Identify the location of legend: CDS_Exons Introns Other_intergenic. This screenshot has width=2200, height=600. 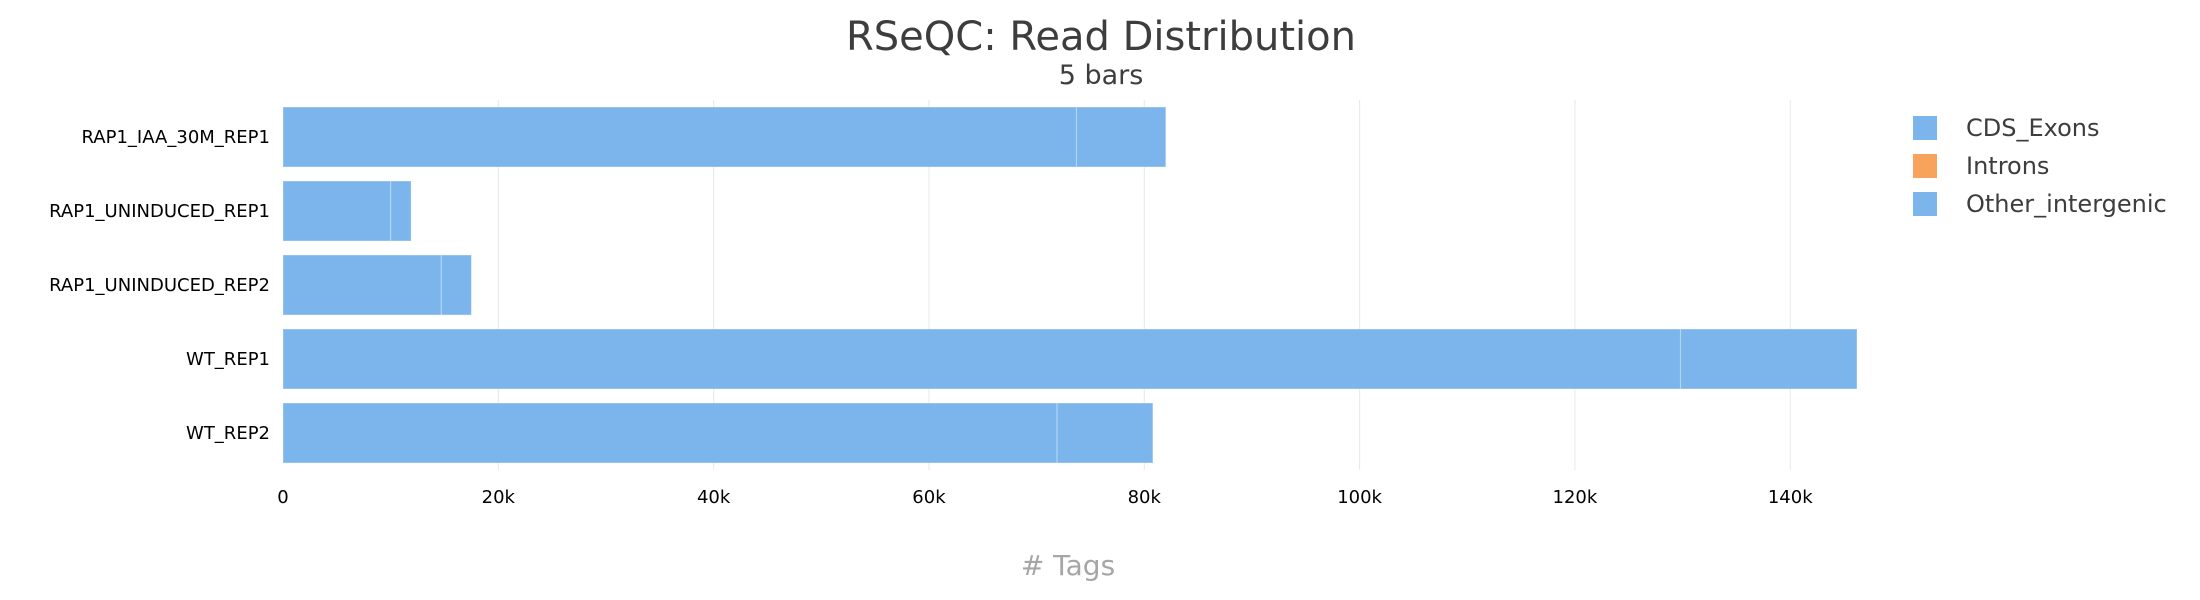
(2040, 166).